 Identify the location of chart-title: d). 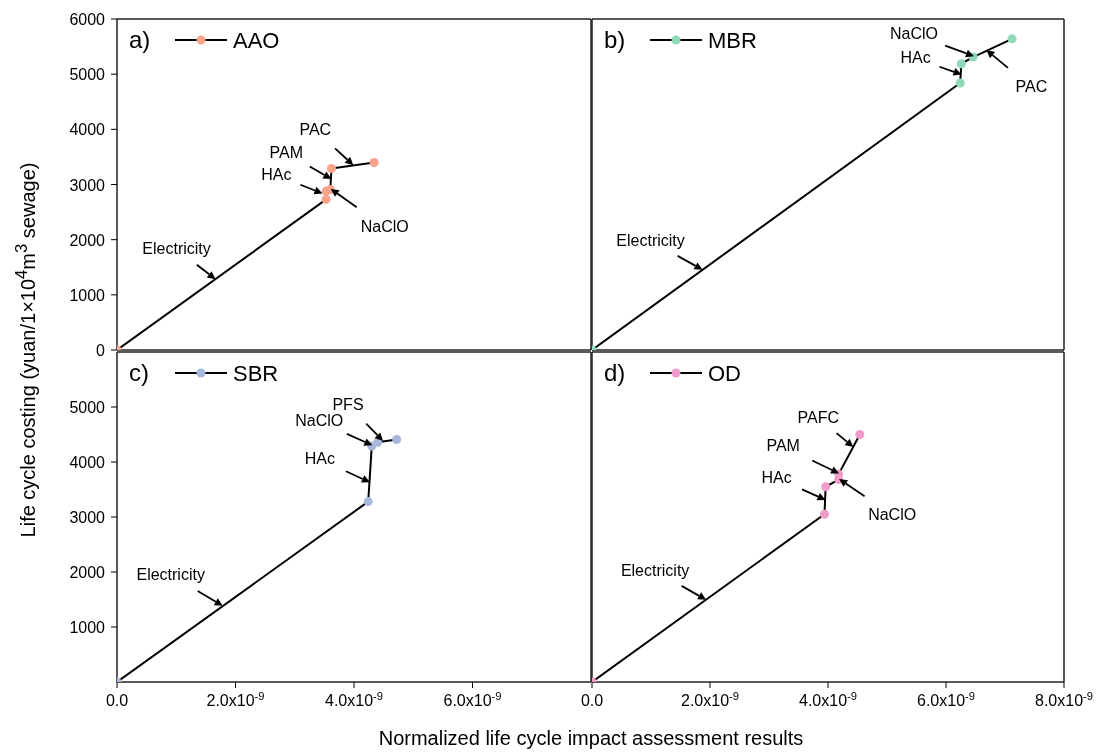
(615, 372).